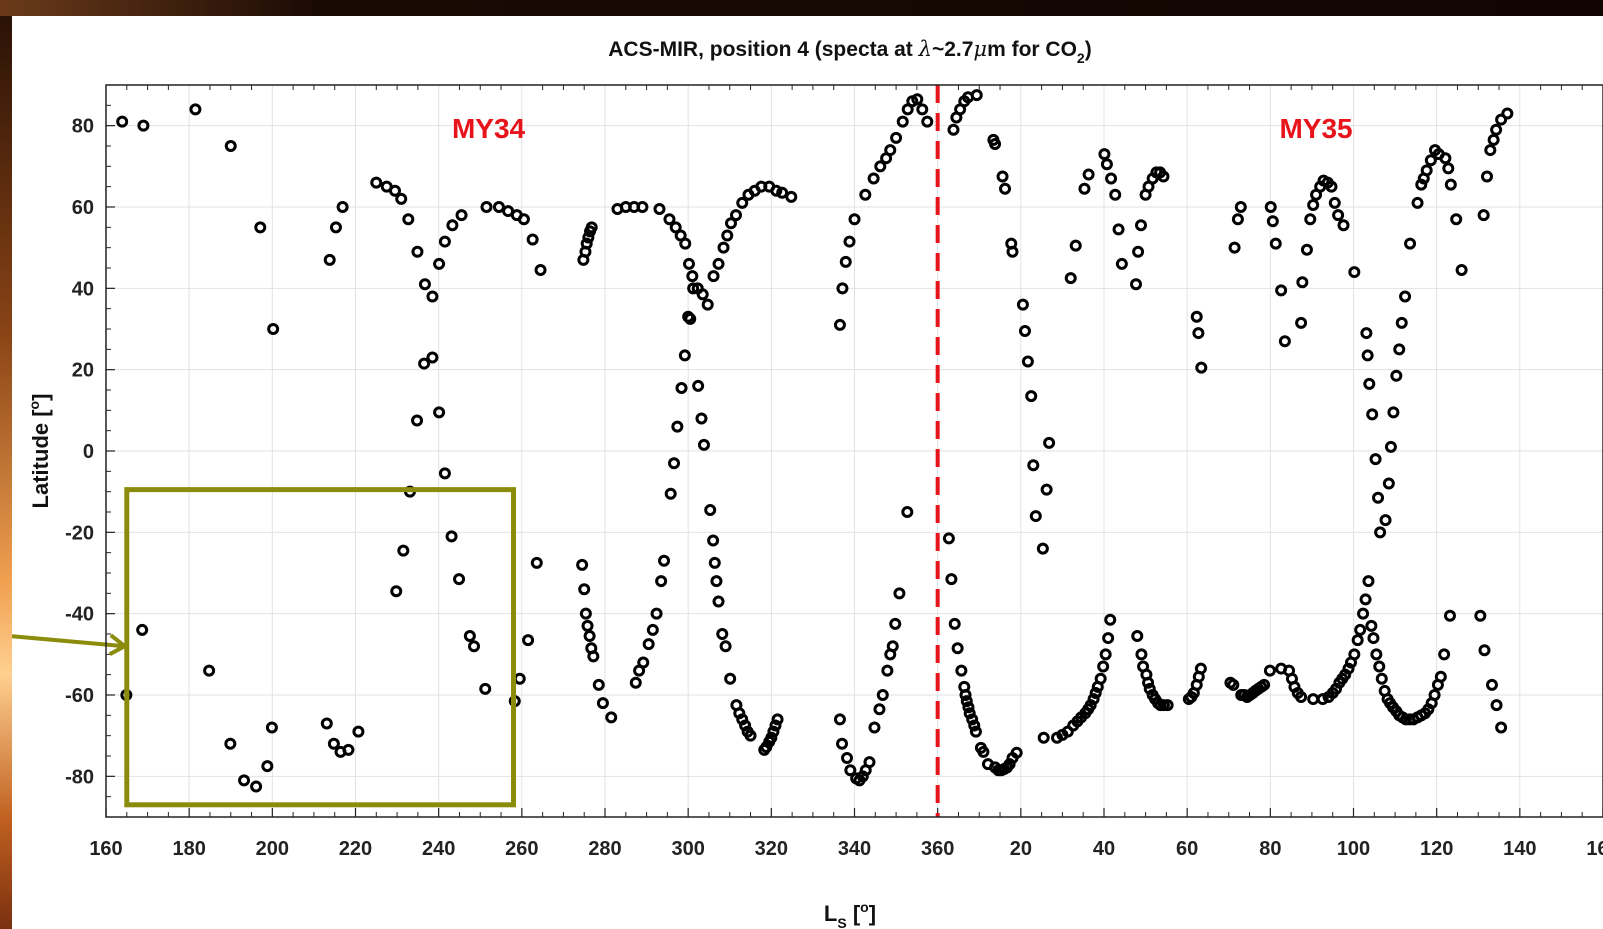 The height and width of the screenshot is (929, 1603). I want to click on x-tick-label: 60, so click(1187, 849).